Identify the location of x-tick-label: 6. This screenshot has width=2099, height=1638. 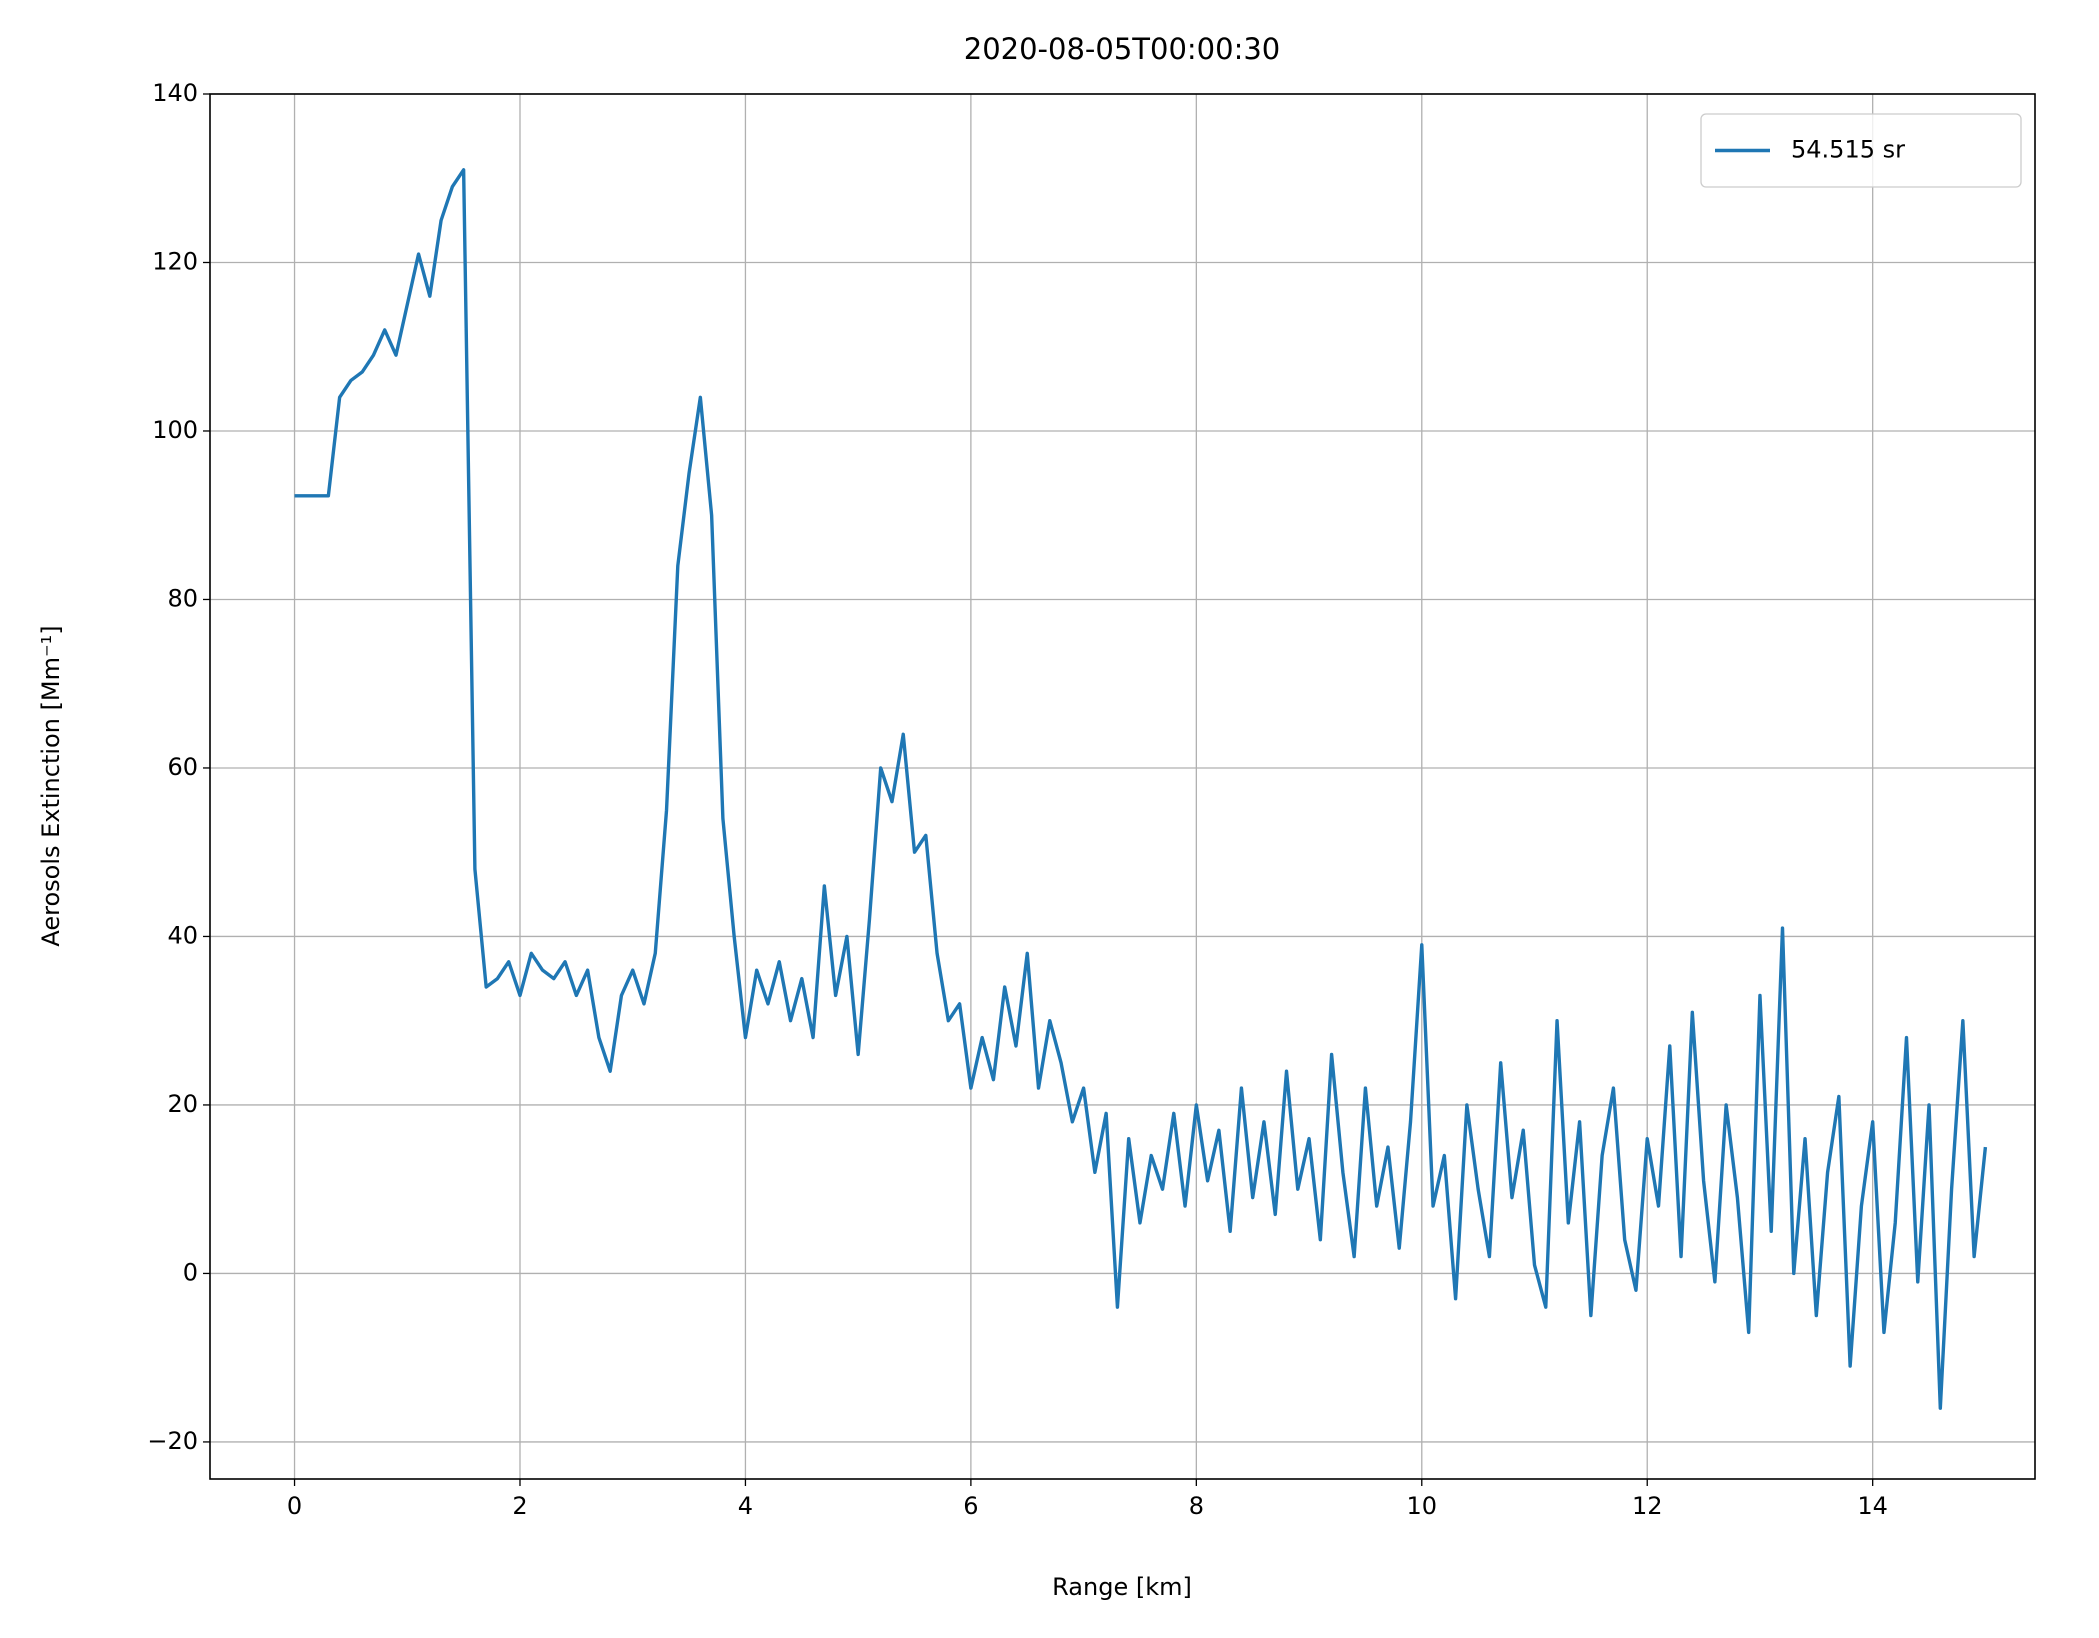
(970, 1506).